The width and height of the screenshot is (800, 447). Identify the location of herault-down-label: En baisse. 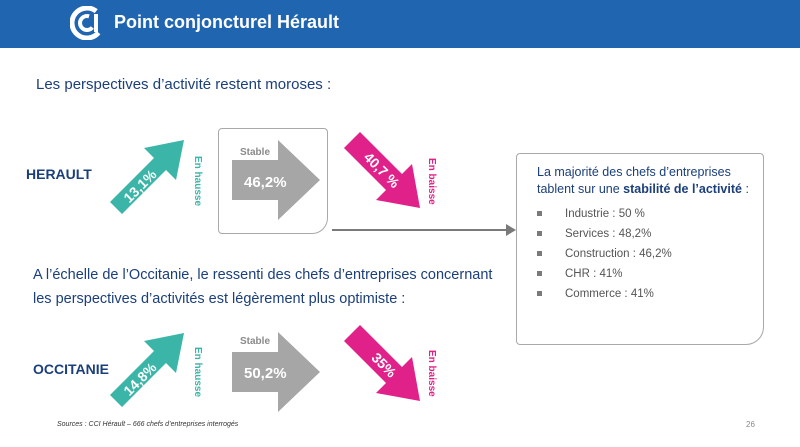
(431, 181).